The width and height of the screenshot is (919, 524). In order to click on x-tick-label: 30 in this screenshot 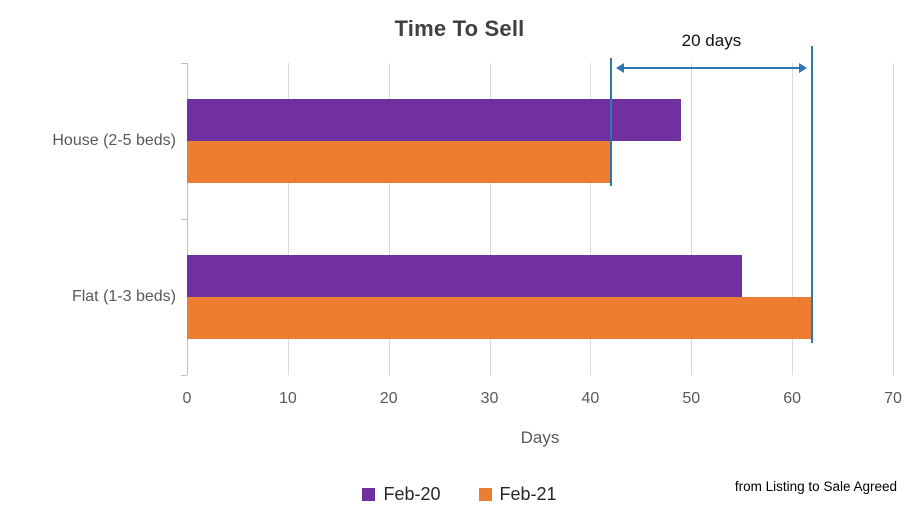, I will do `click(489, 398)`.